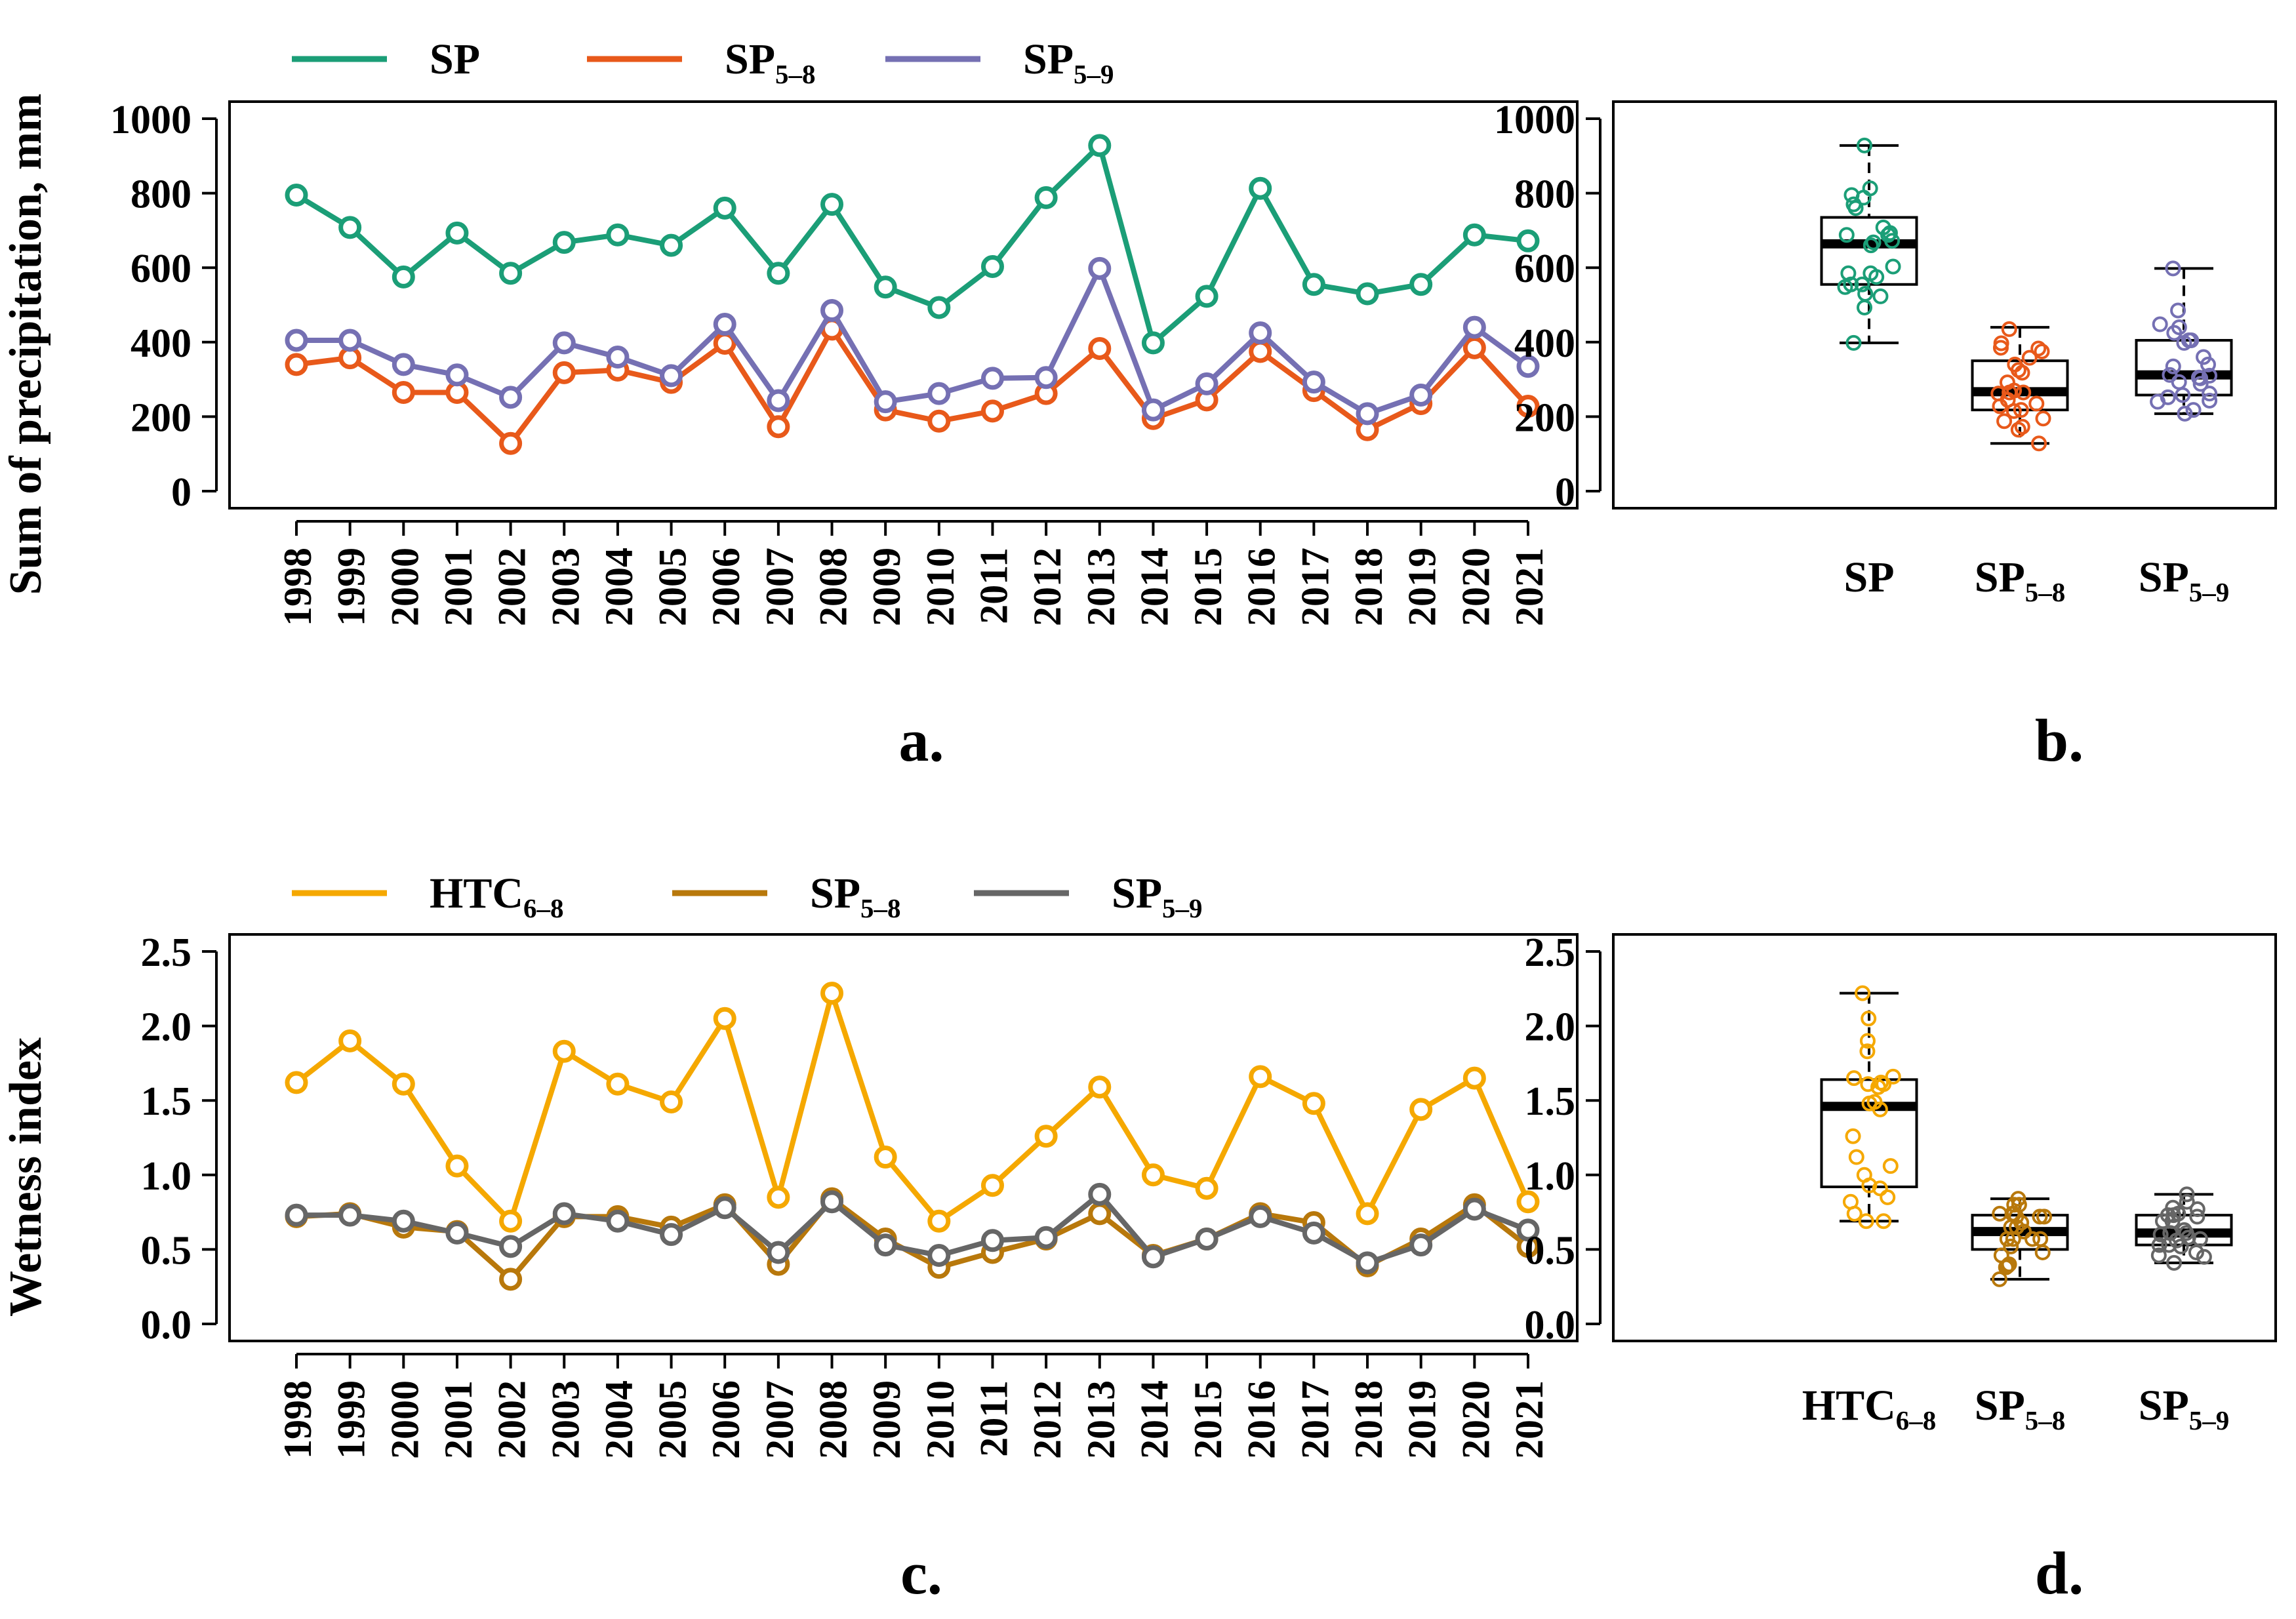 Image resolution: width=2296 pixels, height=1619 pixels. Describe the element at coordinates (1545, 343) in the screenshot. I see `y-tick-label: 400` at that location.